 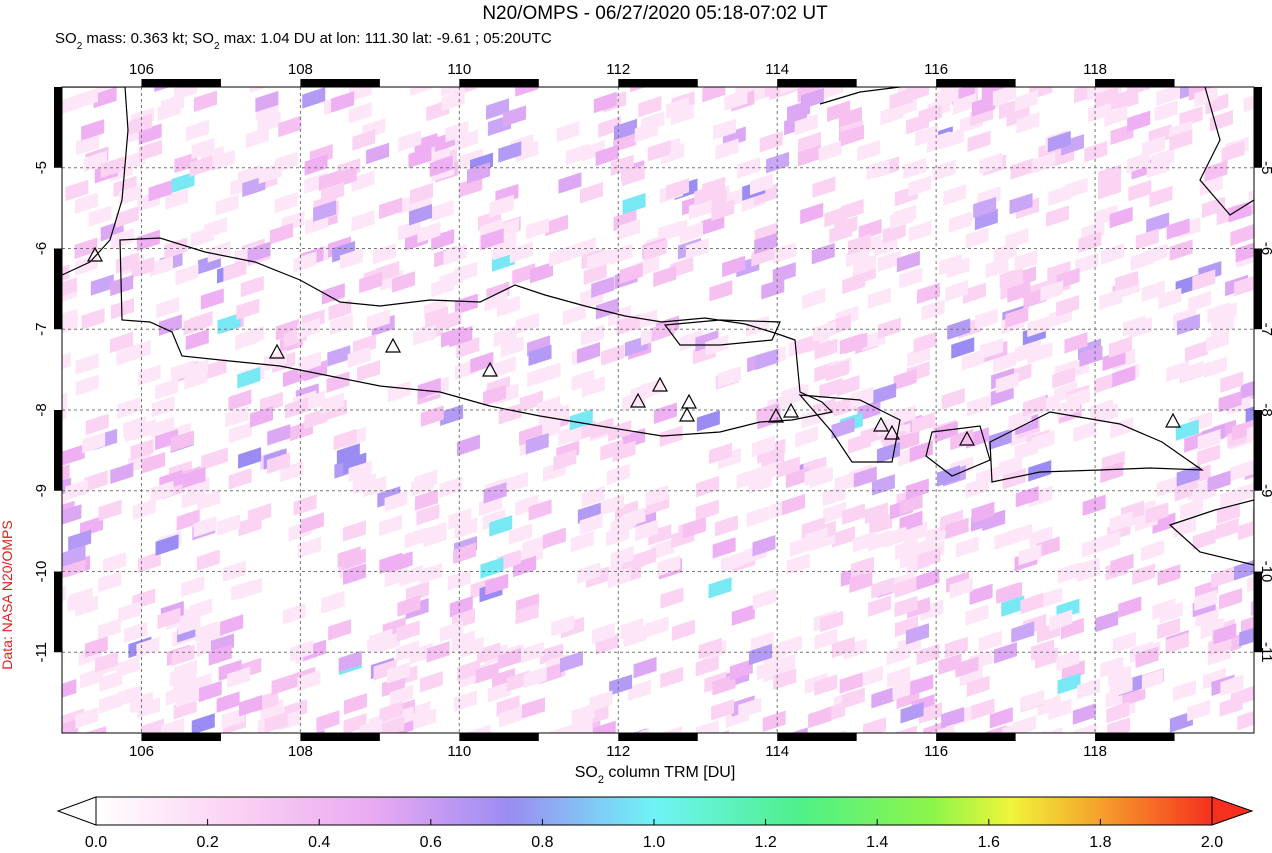 What do you see at coordinates (669, 772) in the screenshot?
I see `colorbar-label-part: column TRM [DU]` at bounding box center [669, 772].